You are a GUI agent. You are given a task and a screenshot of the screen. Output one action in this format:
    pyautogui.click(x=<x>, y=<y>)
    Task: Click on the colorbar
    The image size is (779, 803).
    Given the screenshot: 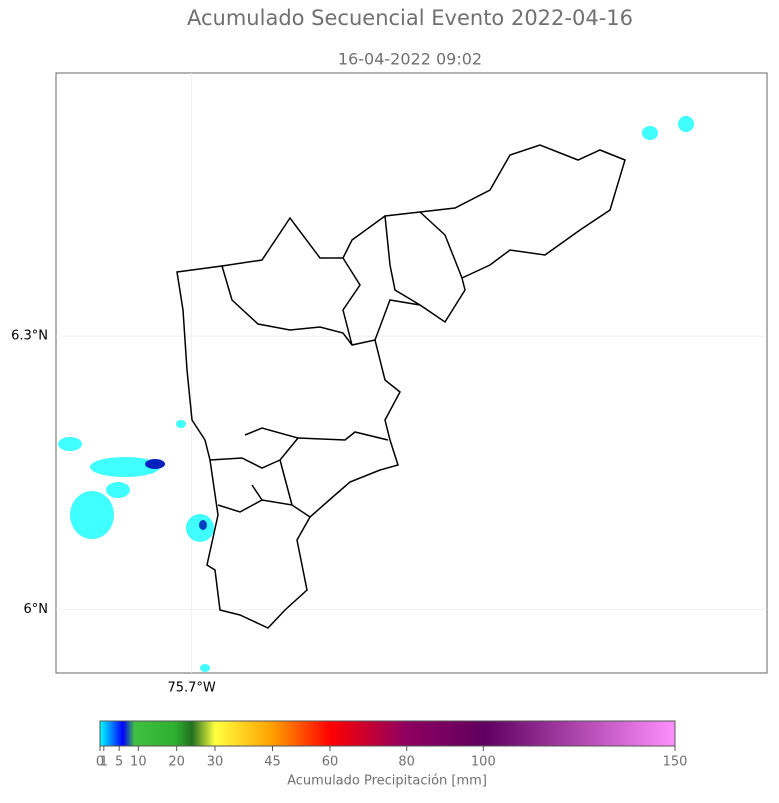 What is the action you would take?
    pyautogui.click(x=387, y=733)
    